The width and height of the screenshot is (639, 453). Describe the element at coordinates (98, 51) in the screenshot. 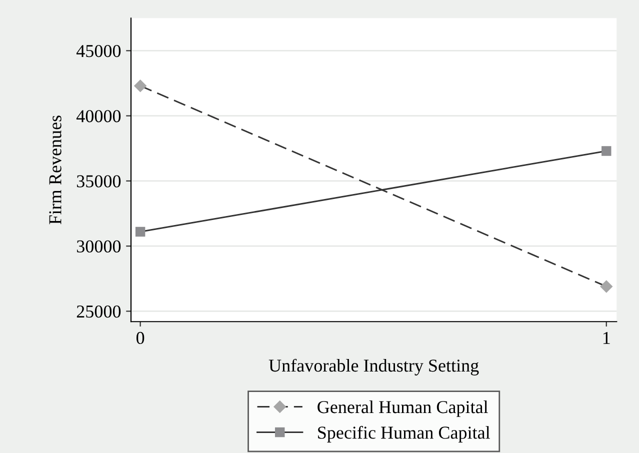

I see `y-tick-label: 45000` at that location.